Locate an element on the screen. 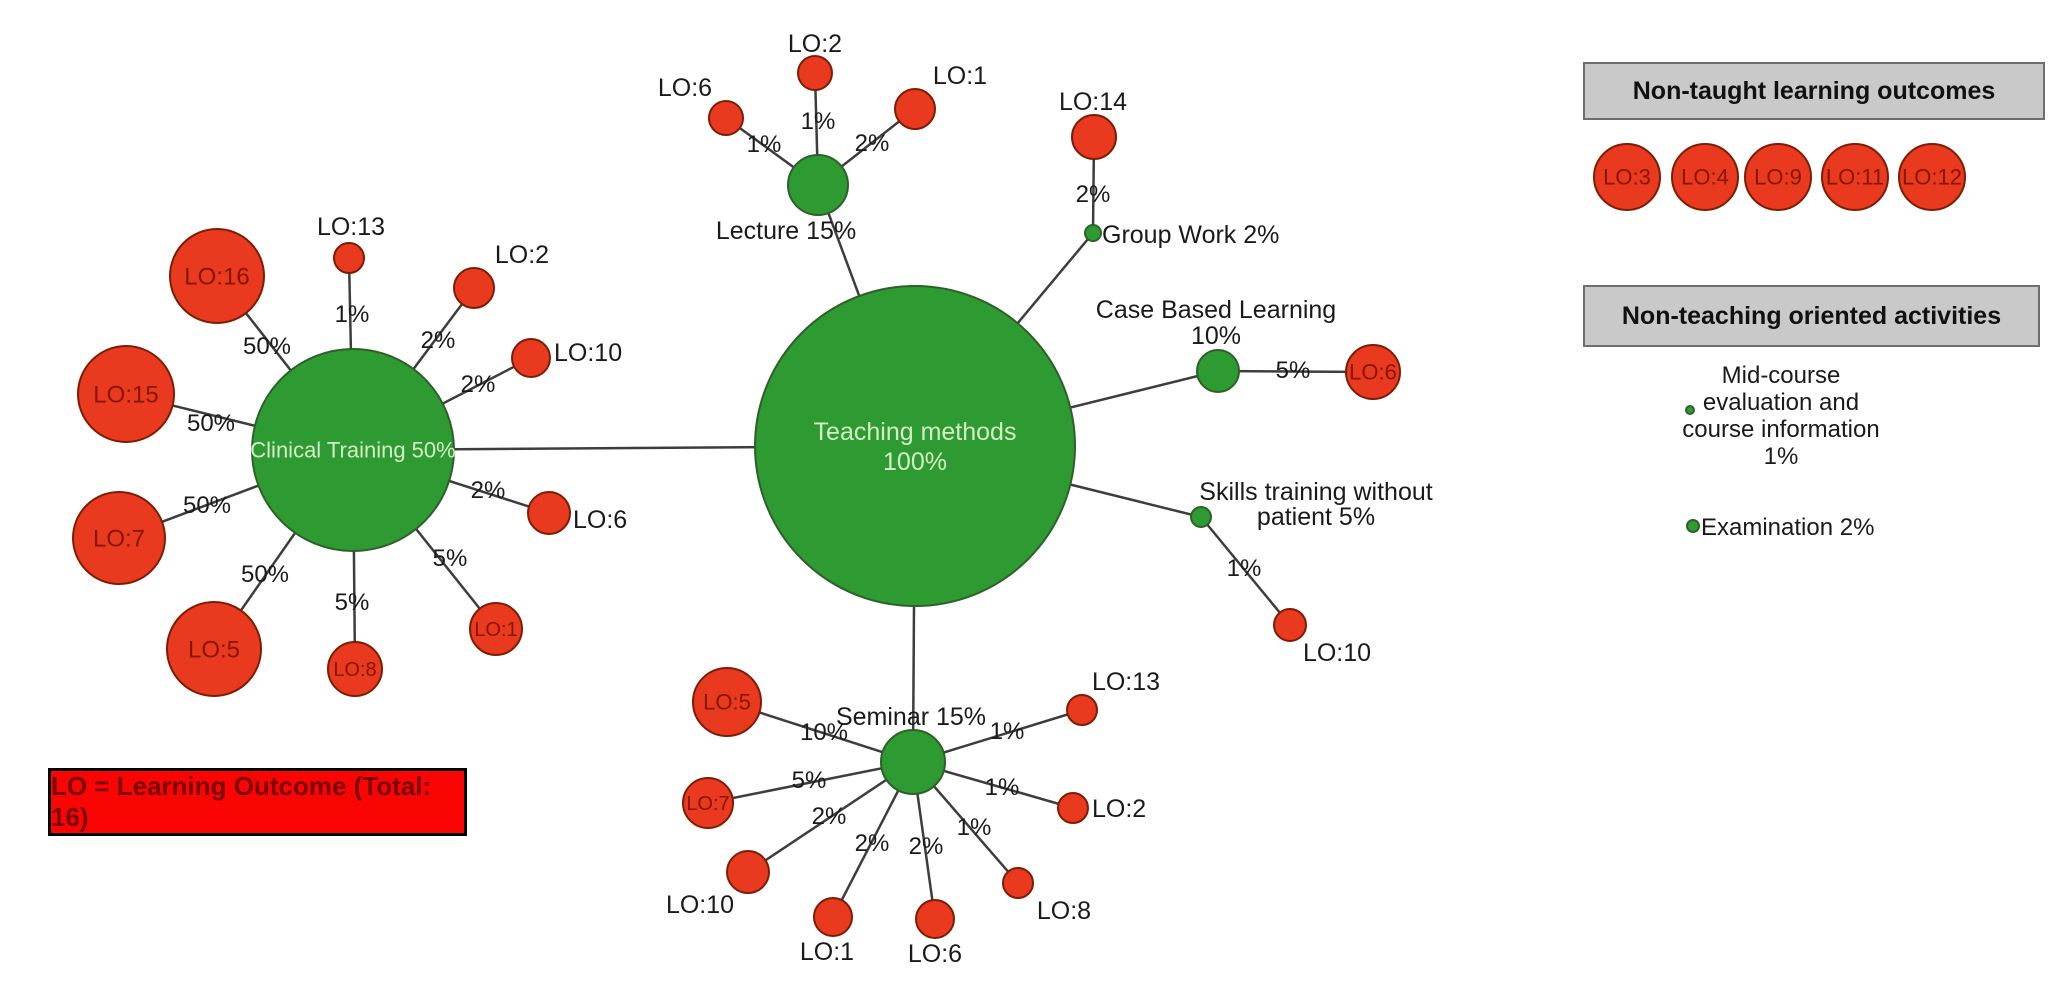 The width and height of the screenshot is (2059, 1001). edge-label-clinical-cl-lo10: 2% is located at coordinates (478, 384).